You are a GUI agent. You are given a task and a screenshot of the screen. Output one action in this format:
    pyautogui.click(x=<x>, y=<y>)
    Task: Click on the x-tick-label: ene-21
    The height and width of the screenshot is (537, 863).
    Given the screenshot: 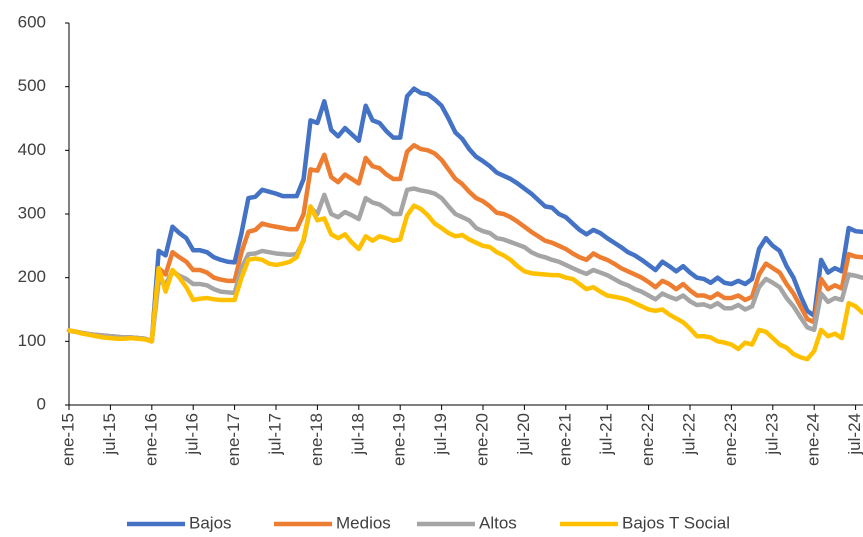 What is the action you would take?
    pyautogui.click(x=564, y=439)
    